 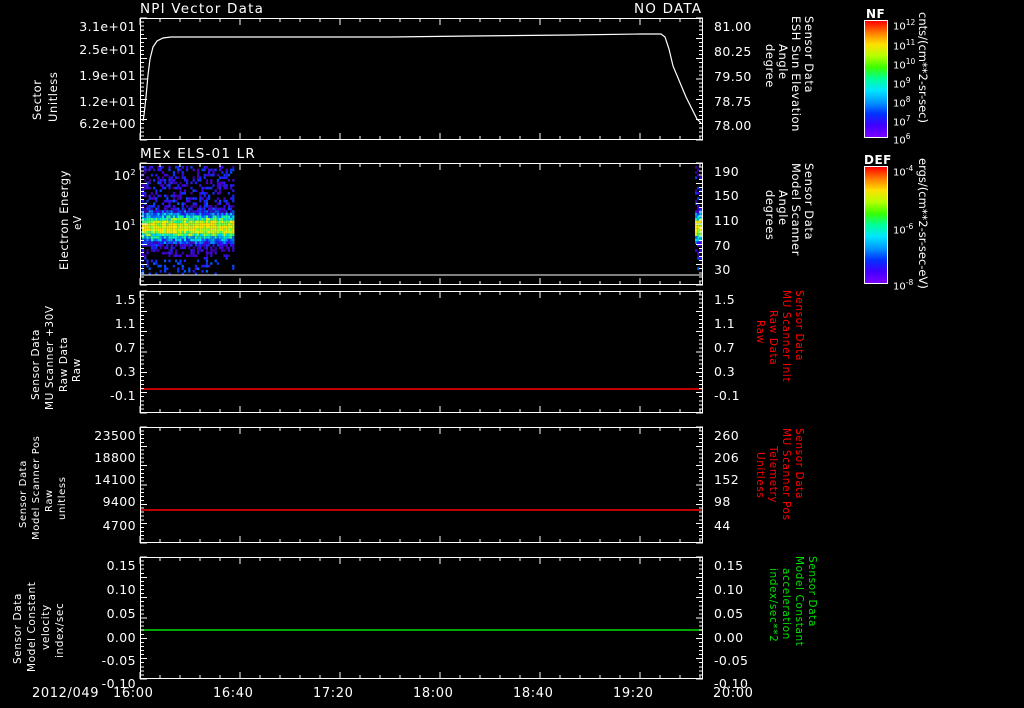 I want to click on colorbar-nf-unit: cnts/(cm**2-sr-sec), so click(x=923, y=67).